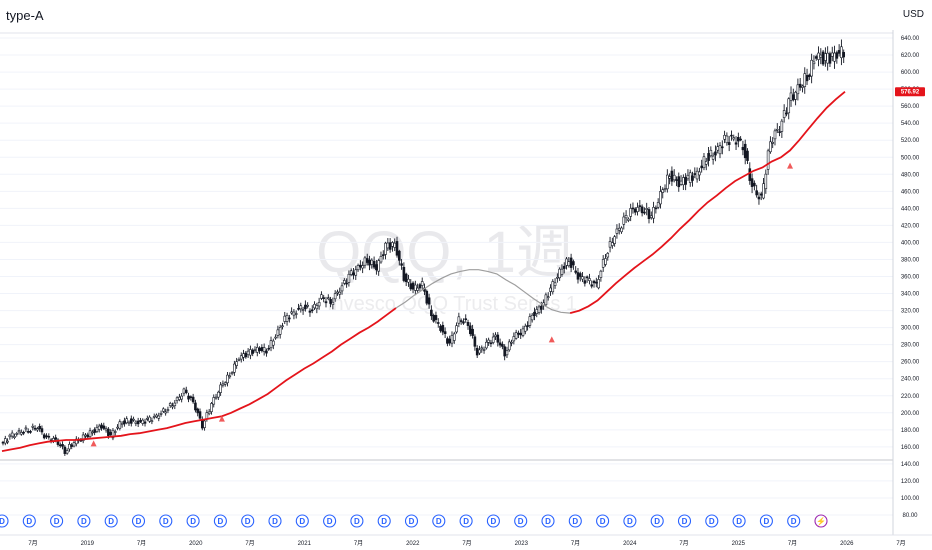 The height and width of the screenshot is (550, 932). What do you see at coordinates (25, 15) in the screenshot?
I see `chart-title: type-A` at bounding box center [25, 15].